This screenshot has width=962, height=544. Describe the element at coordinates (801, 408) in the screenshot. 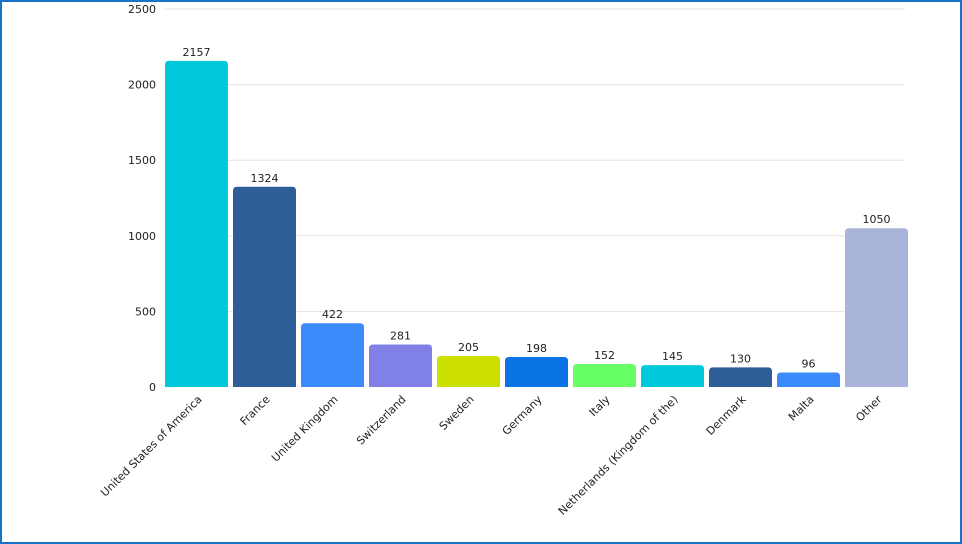

I see `x-tick-label: Malta` at that location.